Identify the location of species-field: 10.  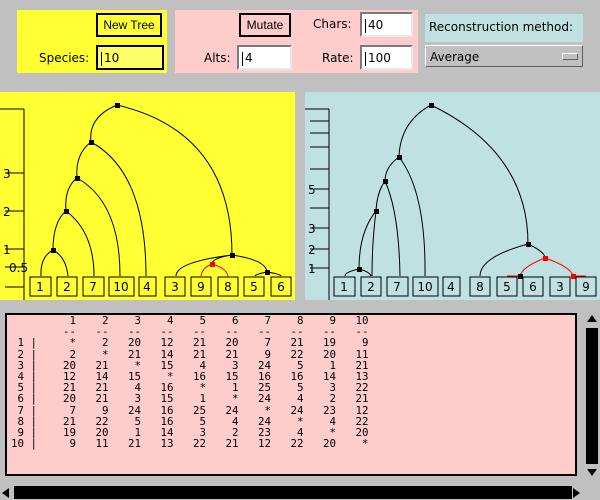
(130, 57).